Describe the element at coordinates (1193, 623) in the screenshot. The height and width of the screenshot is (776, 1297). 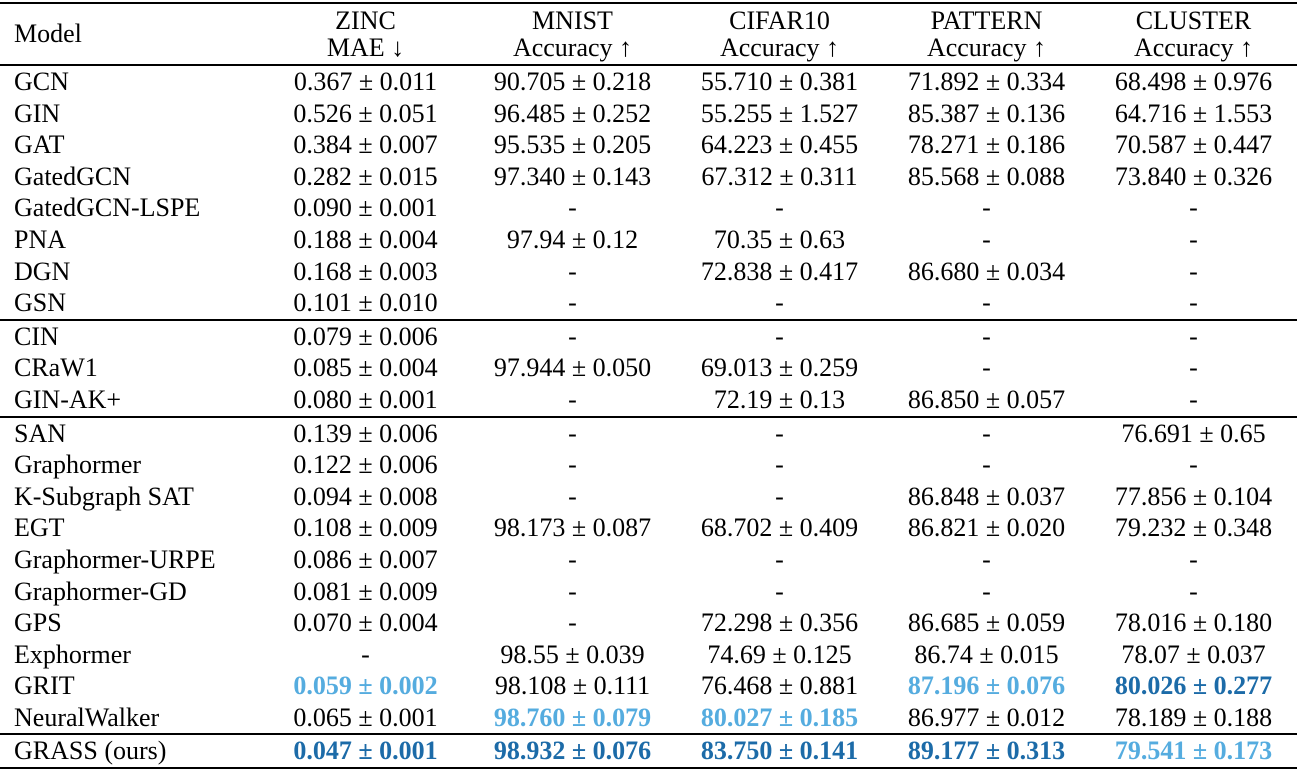
I see `cell-cluster: 78.016 ± 0.180` at that location.